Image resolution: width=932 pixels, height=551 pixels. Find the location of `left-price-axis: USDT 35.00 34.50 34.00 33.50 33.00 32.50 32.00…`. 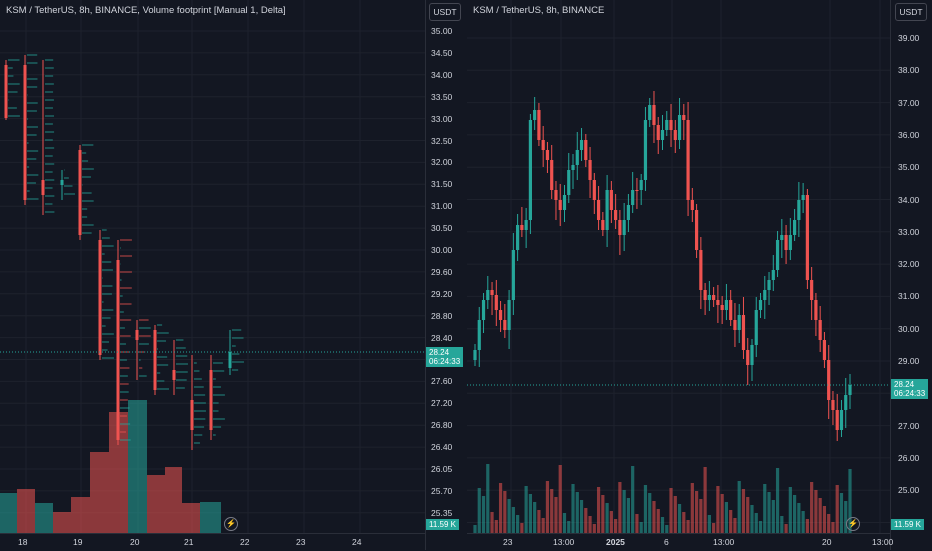

left-price-axis: USDT 35.00 34.50 34.00 33.50 33.00 32.50 32.00… is located at coordinates (446, 275).